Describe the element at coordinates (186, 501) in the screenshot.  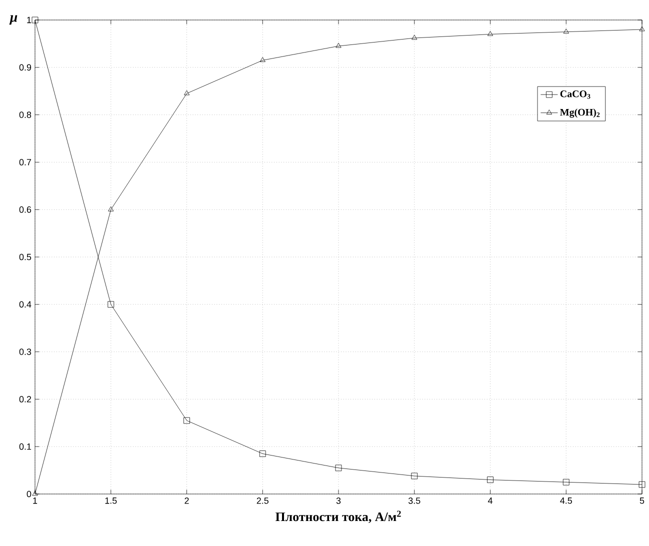
I see `x-tick-label: 2` at that location.